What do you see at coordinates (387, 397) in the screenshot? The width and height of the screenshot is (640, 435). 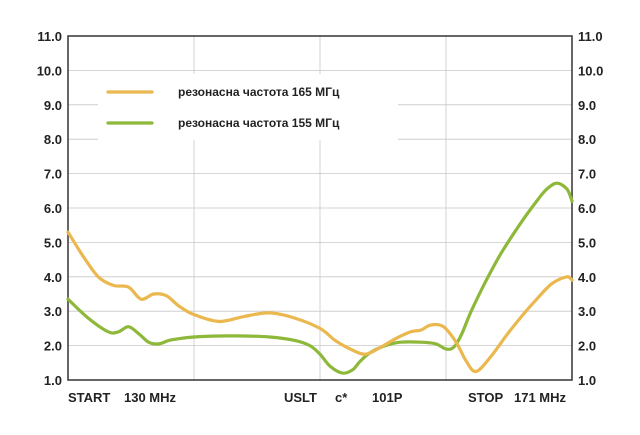 I see `x-axis-label: 101P` at bounding box center [387, 397].